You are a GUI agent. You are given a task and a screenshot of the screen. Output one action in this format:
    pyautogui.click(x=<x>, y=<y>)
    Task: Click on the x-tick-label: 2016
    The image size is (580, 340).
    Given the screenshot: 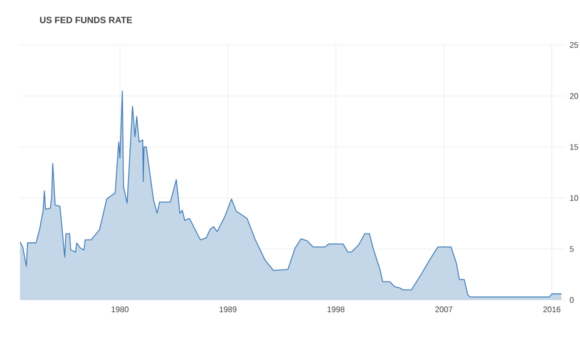 What is the action you would take?
    pyautogui.click(x=551, y=309)
    